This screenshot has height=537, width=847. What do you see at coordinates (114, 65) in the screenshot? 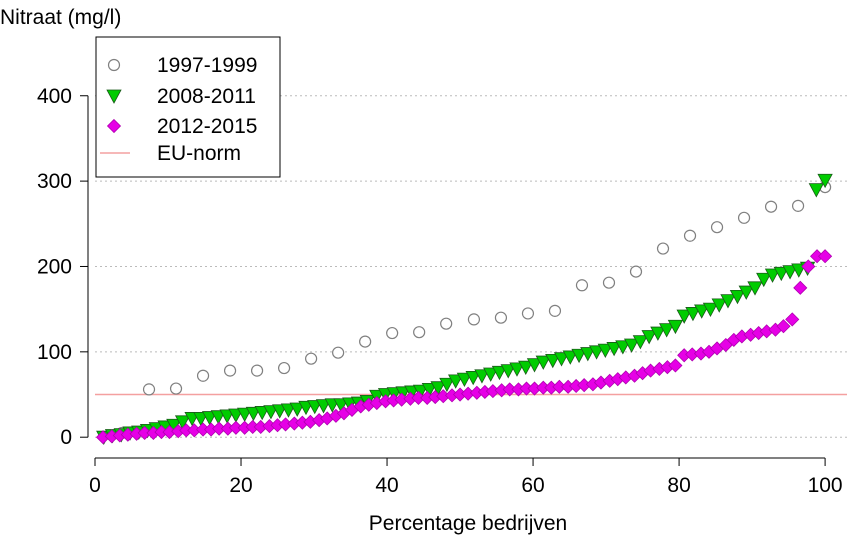
I see `legend-marker-1997-1999` at bounding box center [114, 65].